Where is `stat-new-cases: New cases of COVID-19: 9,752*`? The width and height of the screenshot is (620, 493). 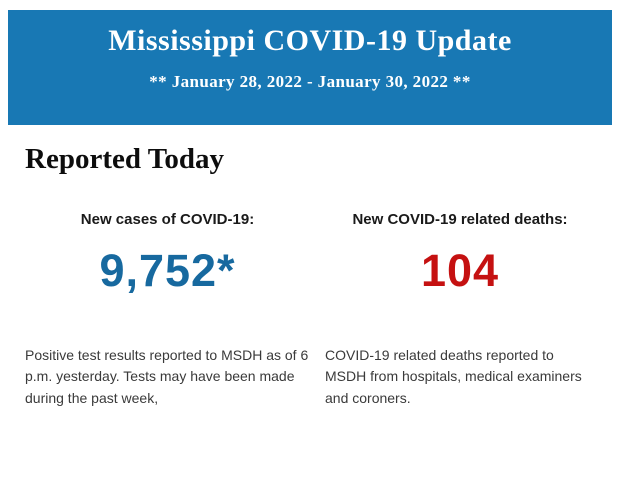
stat-new-cases: New cases of COVID-19: 9,752* is located at coordinates (167, 252).